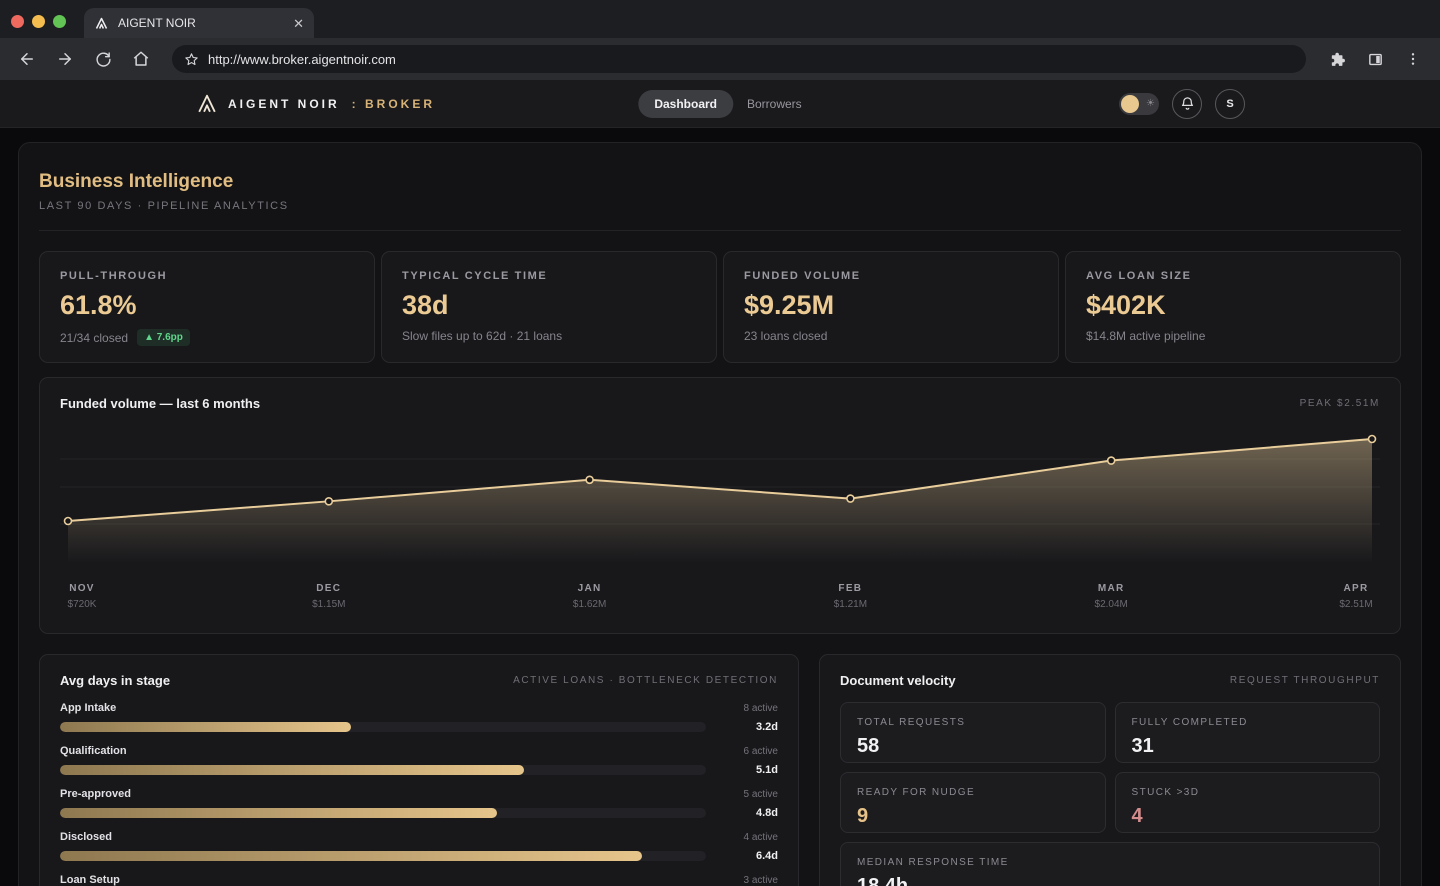 This screenshot has width=1440, height=886. Describe the element at coordinates (136, 181) in the screenshot. I see `page-title: Business Intelligence` at that location.